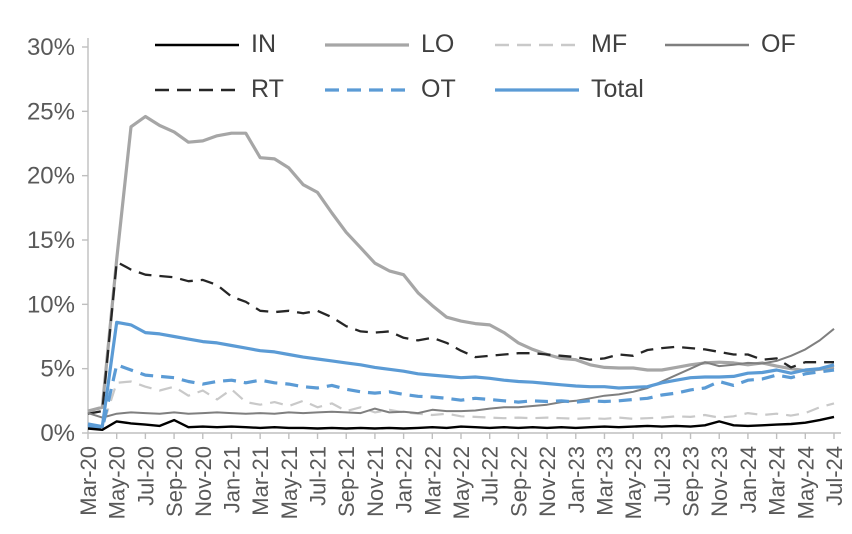 The height and width of the screenshot is (534, 852). What do you see at coordinates (117, 482) in the screenshot?
I see `x-tick-label: May-20` at bounding box center [117, 482].